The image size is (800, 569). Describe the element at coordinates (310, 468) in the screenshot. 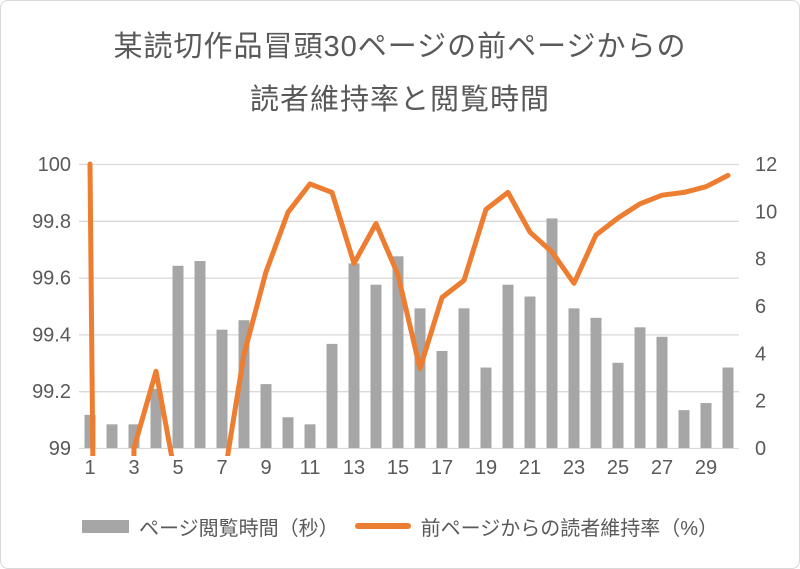

I see `x-axis-tick-label-11: 11` at that location.